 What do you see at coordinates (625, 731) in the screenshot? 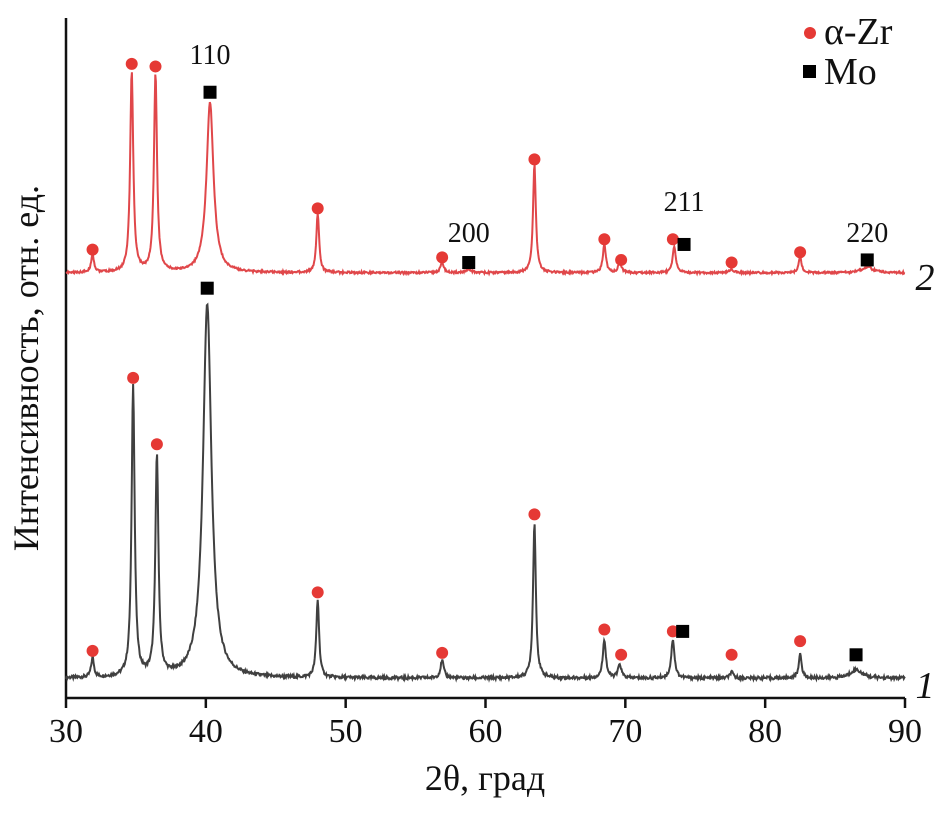
I see `x-tick-label-70: 70` at bounding box center [625, 731].